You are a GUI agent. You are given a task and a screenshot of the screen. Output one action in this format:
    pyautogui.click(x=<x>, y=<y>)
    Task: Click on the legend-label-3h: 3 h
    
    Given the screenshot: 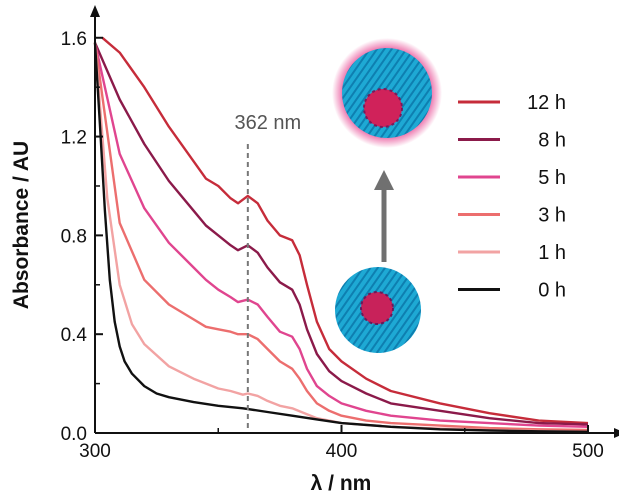 What is the action you would take?
    pyautogui.click(x=552, y=216)
    